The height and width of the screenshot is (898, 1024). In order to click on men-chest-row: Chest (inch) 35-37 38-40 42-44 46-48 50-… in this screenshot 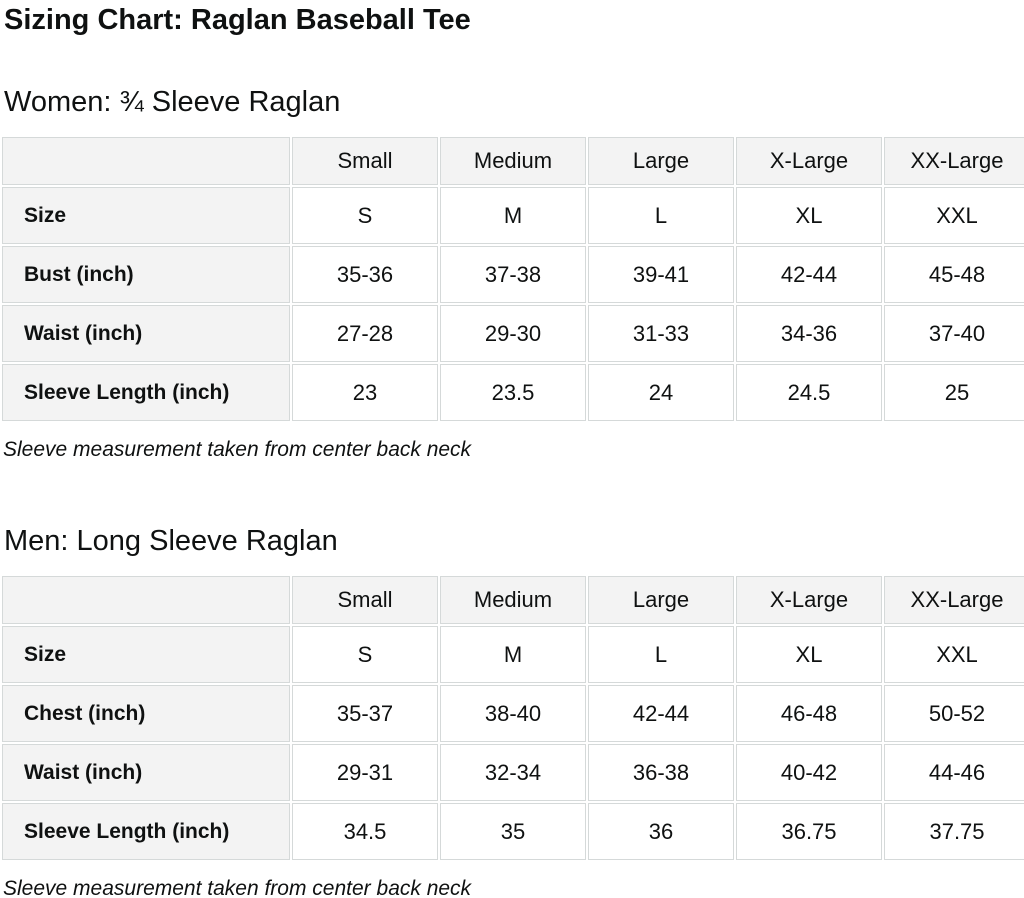, I will do `click(513, 713)`.